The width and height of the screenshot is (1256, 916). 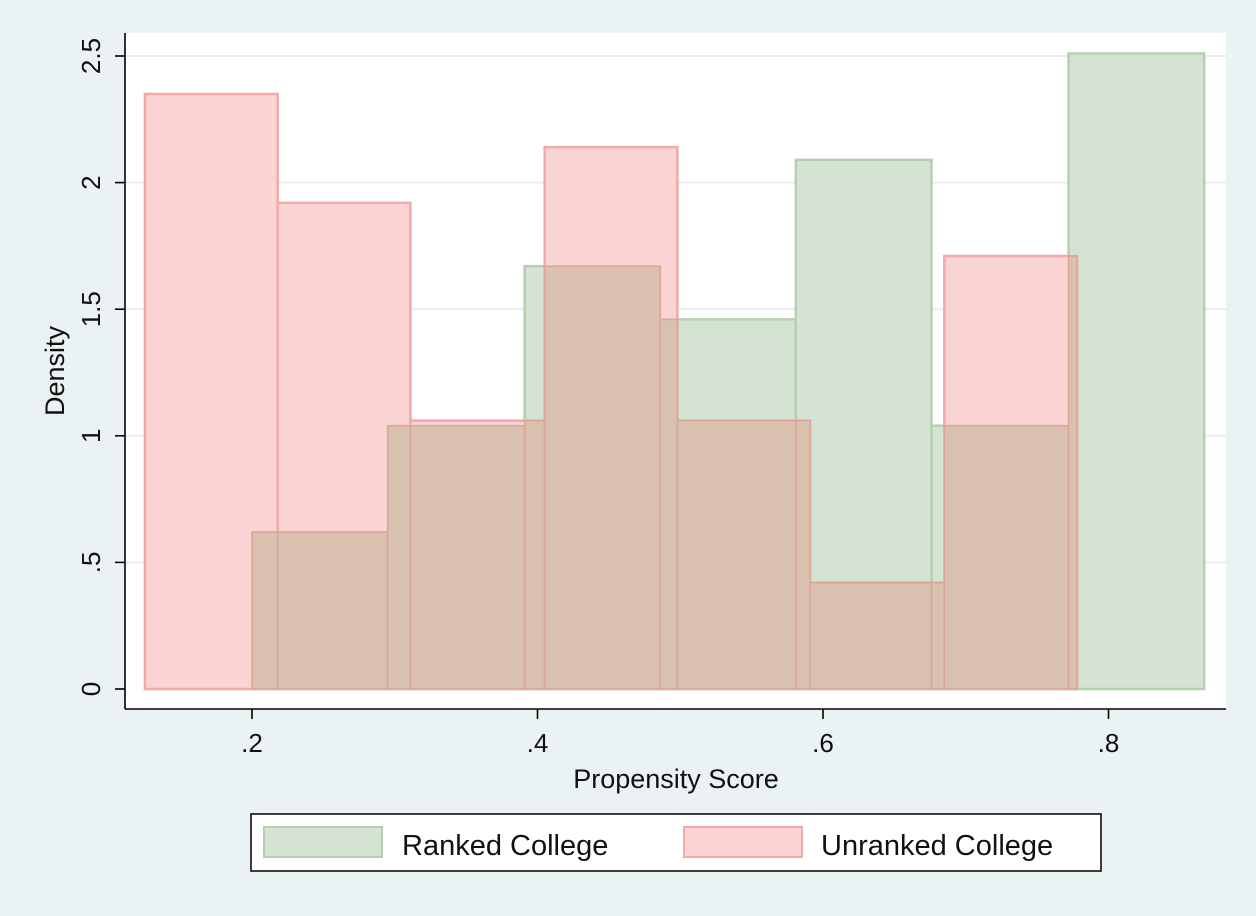 I want to click on x-tick-label-2: .6, so click(x=823, y=743).